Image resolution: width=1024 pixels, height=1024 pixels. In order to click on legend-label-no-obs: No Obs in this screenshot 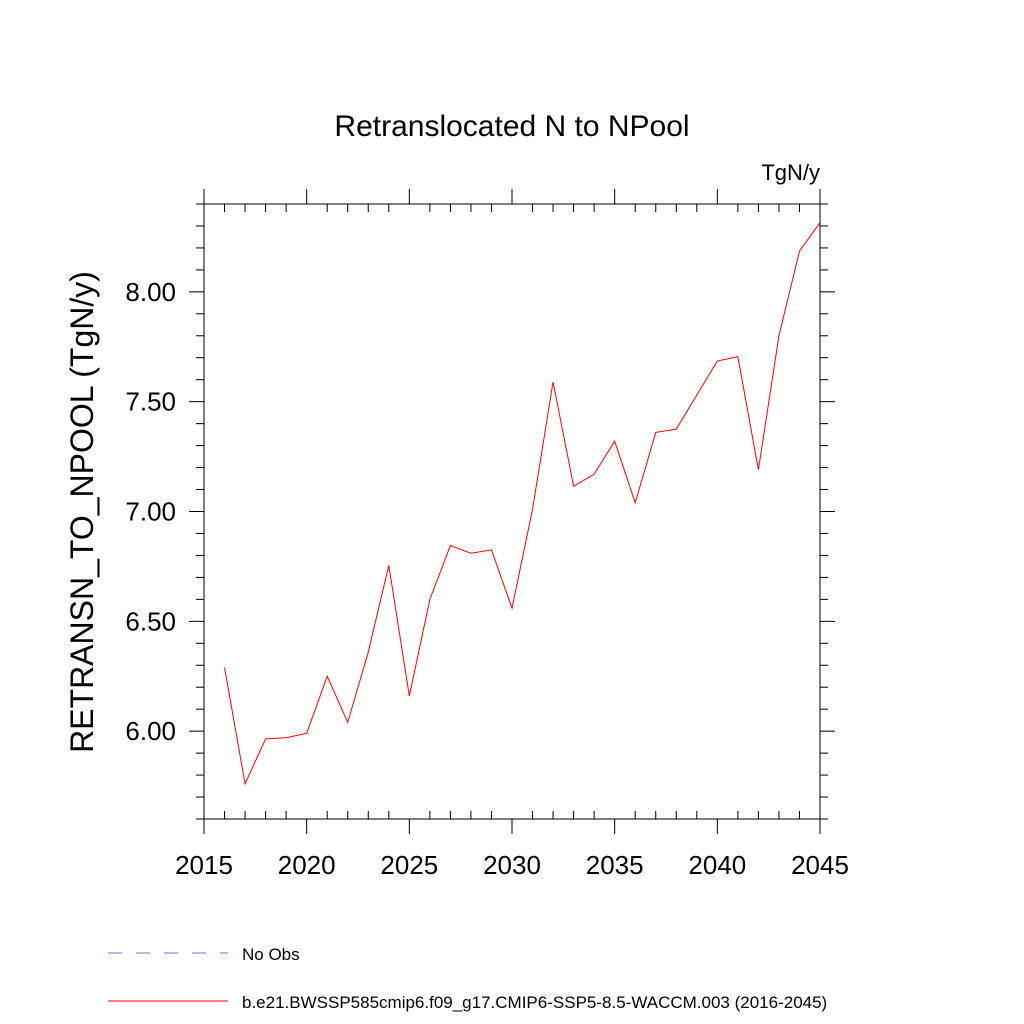, I will do `click(271, 954)`.